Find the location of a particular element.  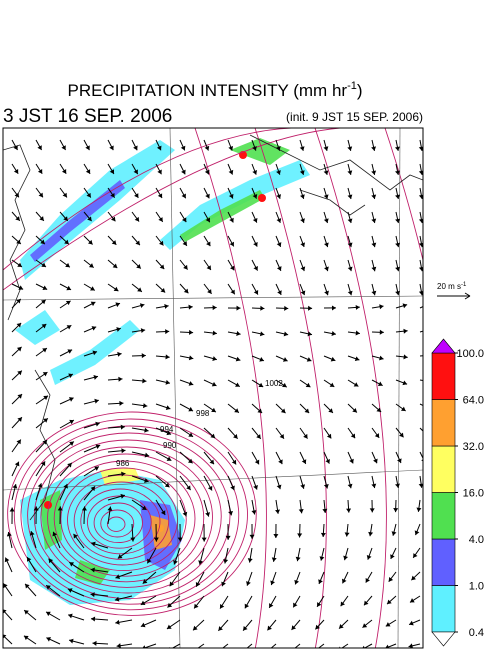

colorbar: 0.4 1.0 4.0 16.0 32.0 64.0 100.0 is located at coordinates (458, 492).